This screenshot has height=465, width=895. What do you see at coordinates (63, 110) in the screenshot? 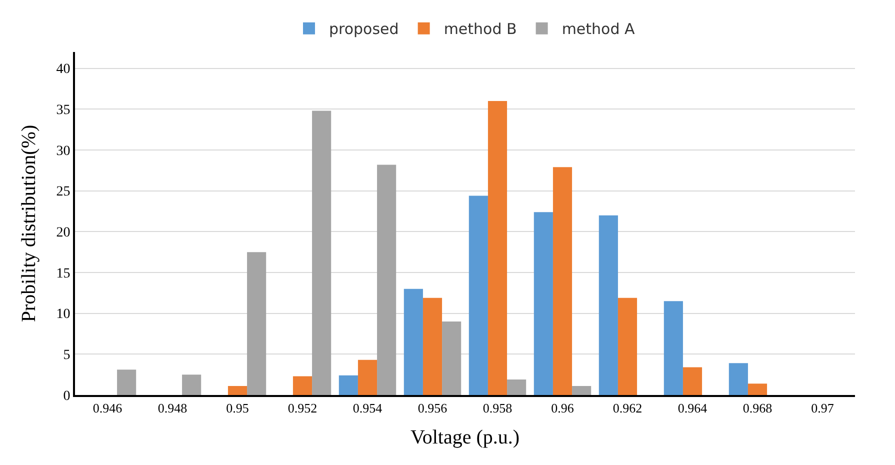
I see `y-tick-label: 35` at bounding box center [63, 110].